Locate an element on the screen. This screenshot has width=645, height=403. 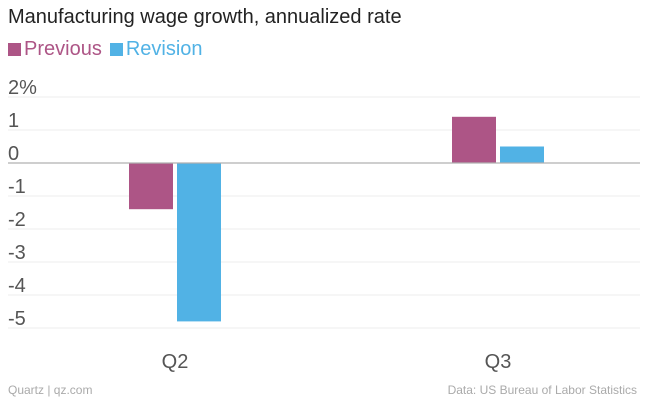
chart-legend: Previous Revision is located at coordinates (105, 49).